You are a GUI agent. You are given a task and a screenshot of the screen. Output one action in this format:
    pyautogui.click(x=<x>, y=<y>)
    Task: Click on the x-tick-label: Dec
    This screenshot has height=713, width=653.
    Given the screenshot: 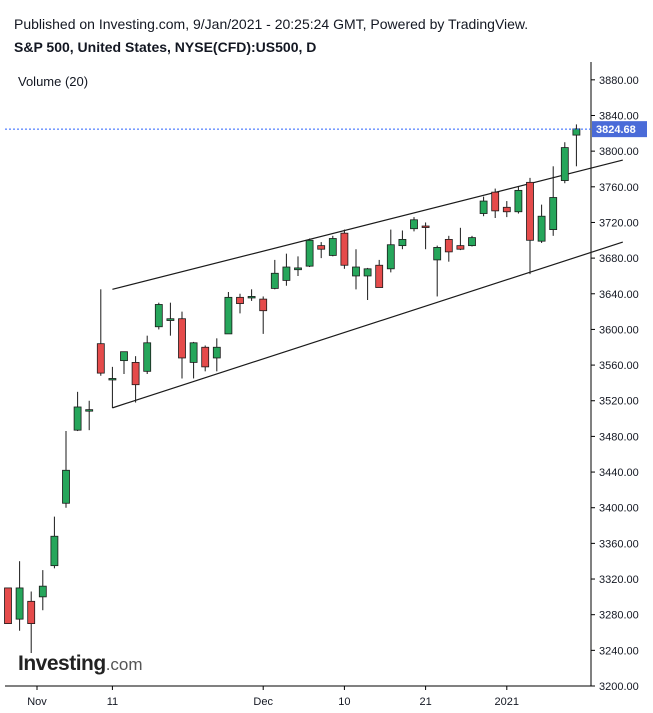 What is the action you would take?
    pyautogui.click(x=263, y=702)
    